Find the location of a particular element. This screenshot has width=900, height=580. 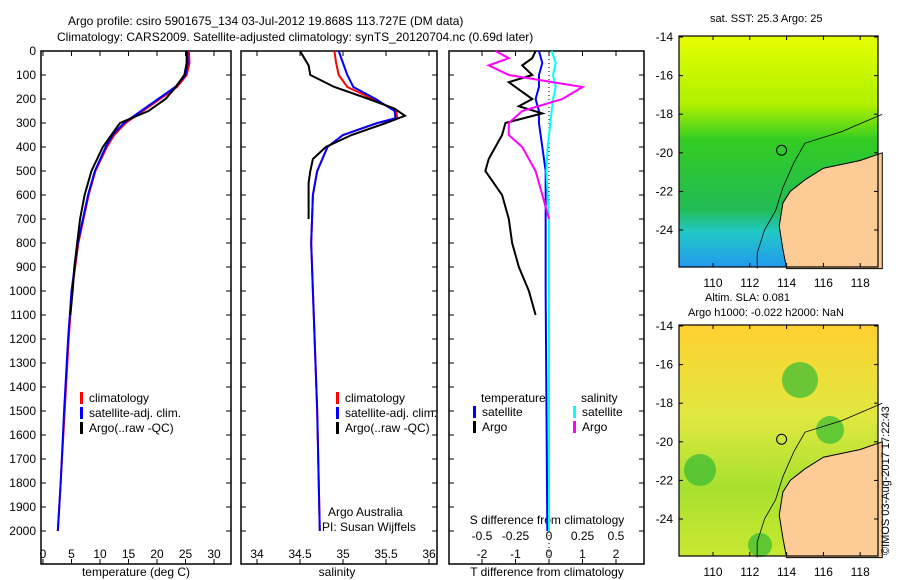

y-tick-label: 200 is located at coordinates (26, 99).